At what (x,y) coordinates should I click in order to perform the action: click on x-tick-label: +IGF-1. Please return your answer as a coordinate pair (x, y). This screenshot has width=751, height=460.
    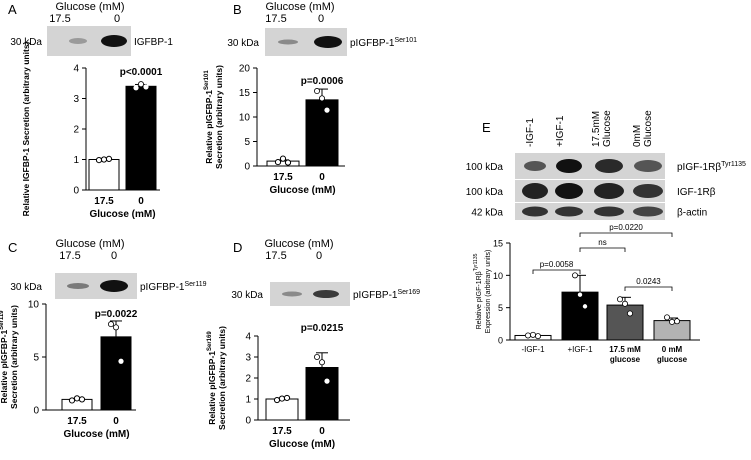
    Looking at the image, I should click on (580, 349).